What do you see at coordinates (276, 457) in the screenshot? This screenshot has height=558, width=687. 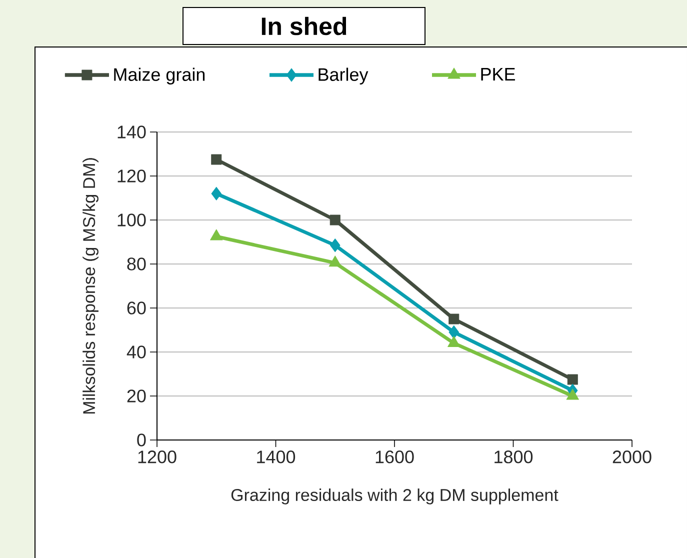 I see `x-tick-label: 1400` at bounding box center [276, 457].